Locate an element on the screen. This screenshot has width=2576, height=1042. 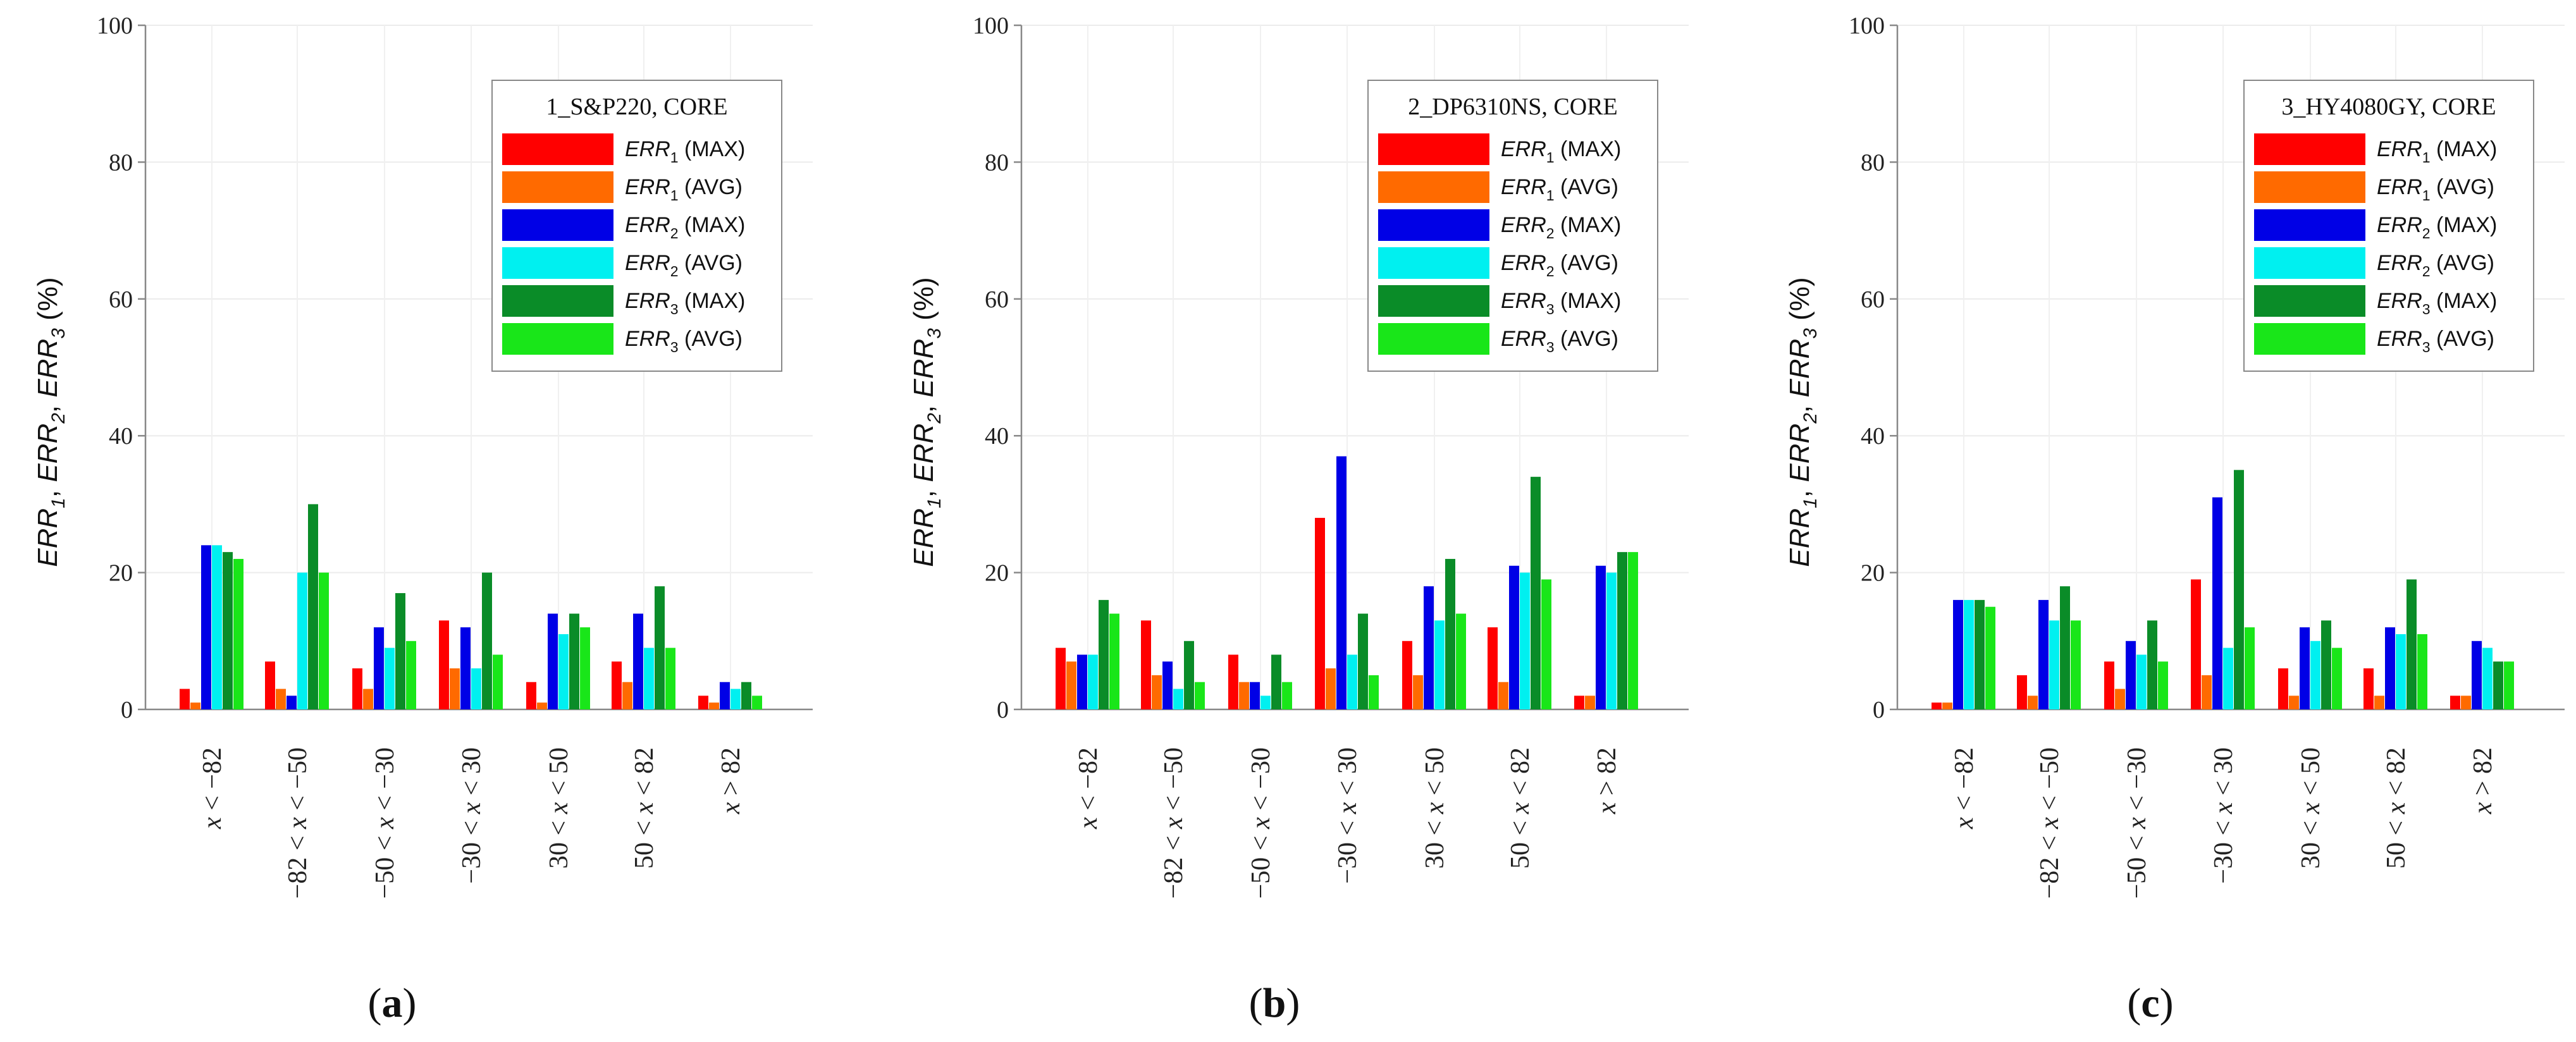
legend-item-label: ERR3 (MAX) is located at coordinates (2437, 303).